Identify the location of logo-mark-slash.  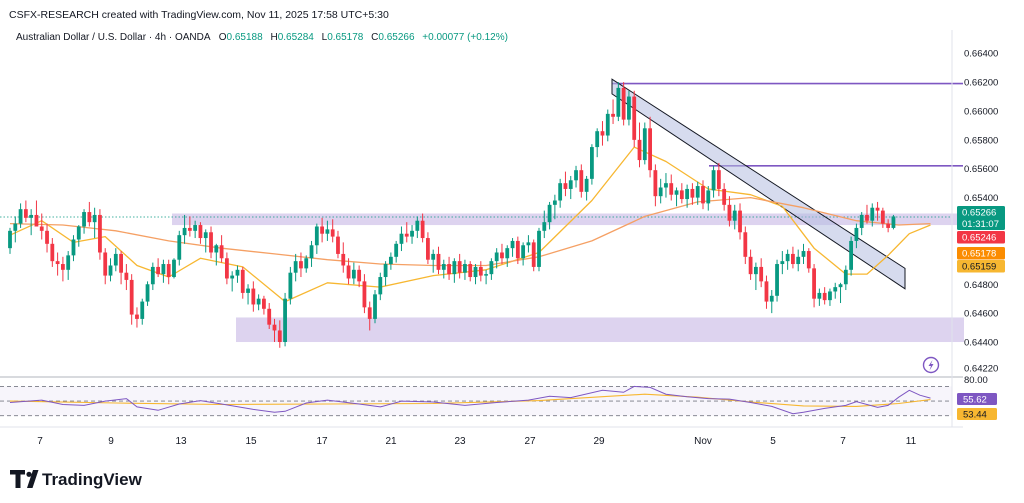
(33, 479).